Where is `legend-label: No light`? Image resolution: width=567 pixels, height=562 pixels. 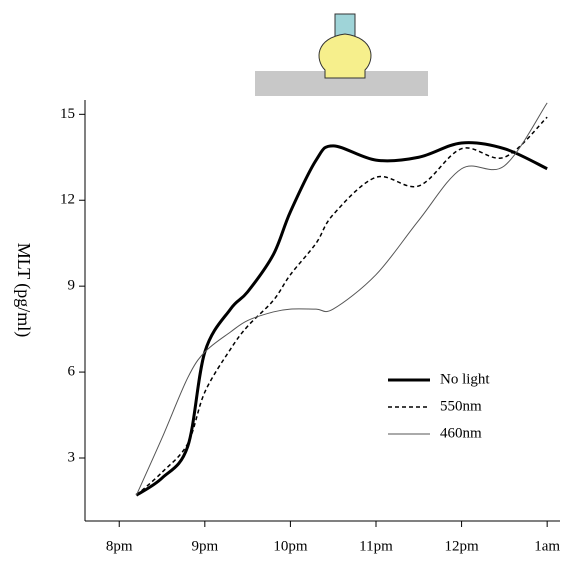
legend-label: No light is located at coordinates (465, 379).